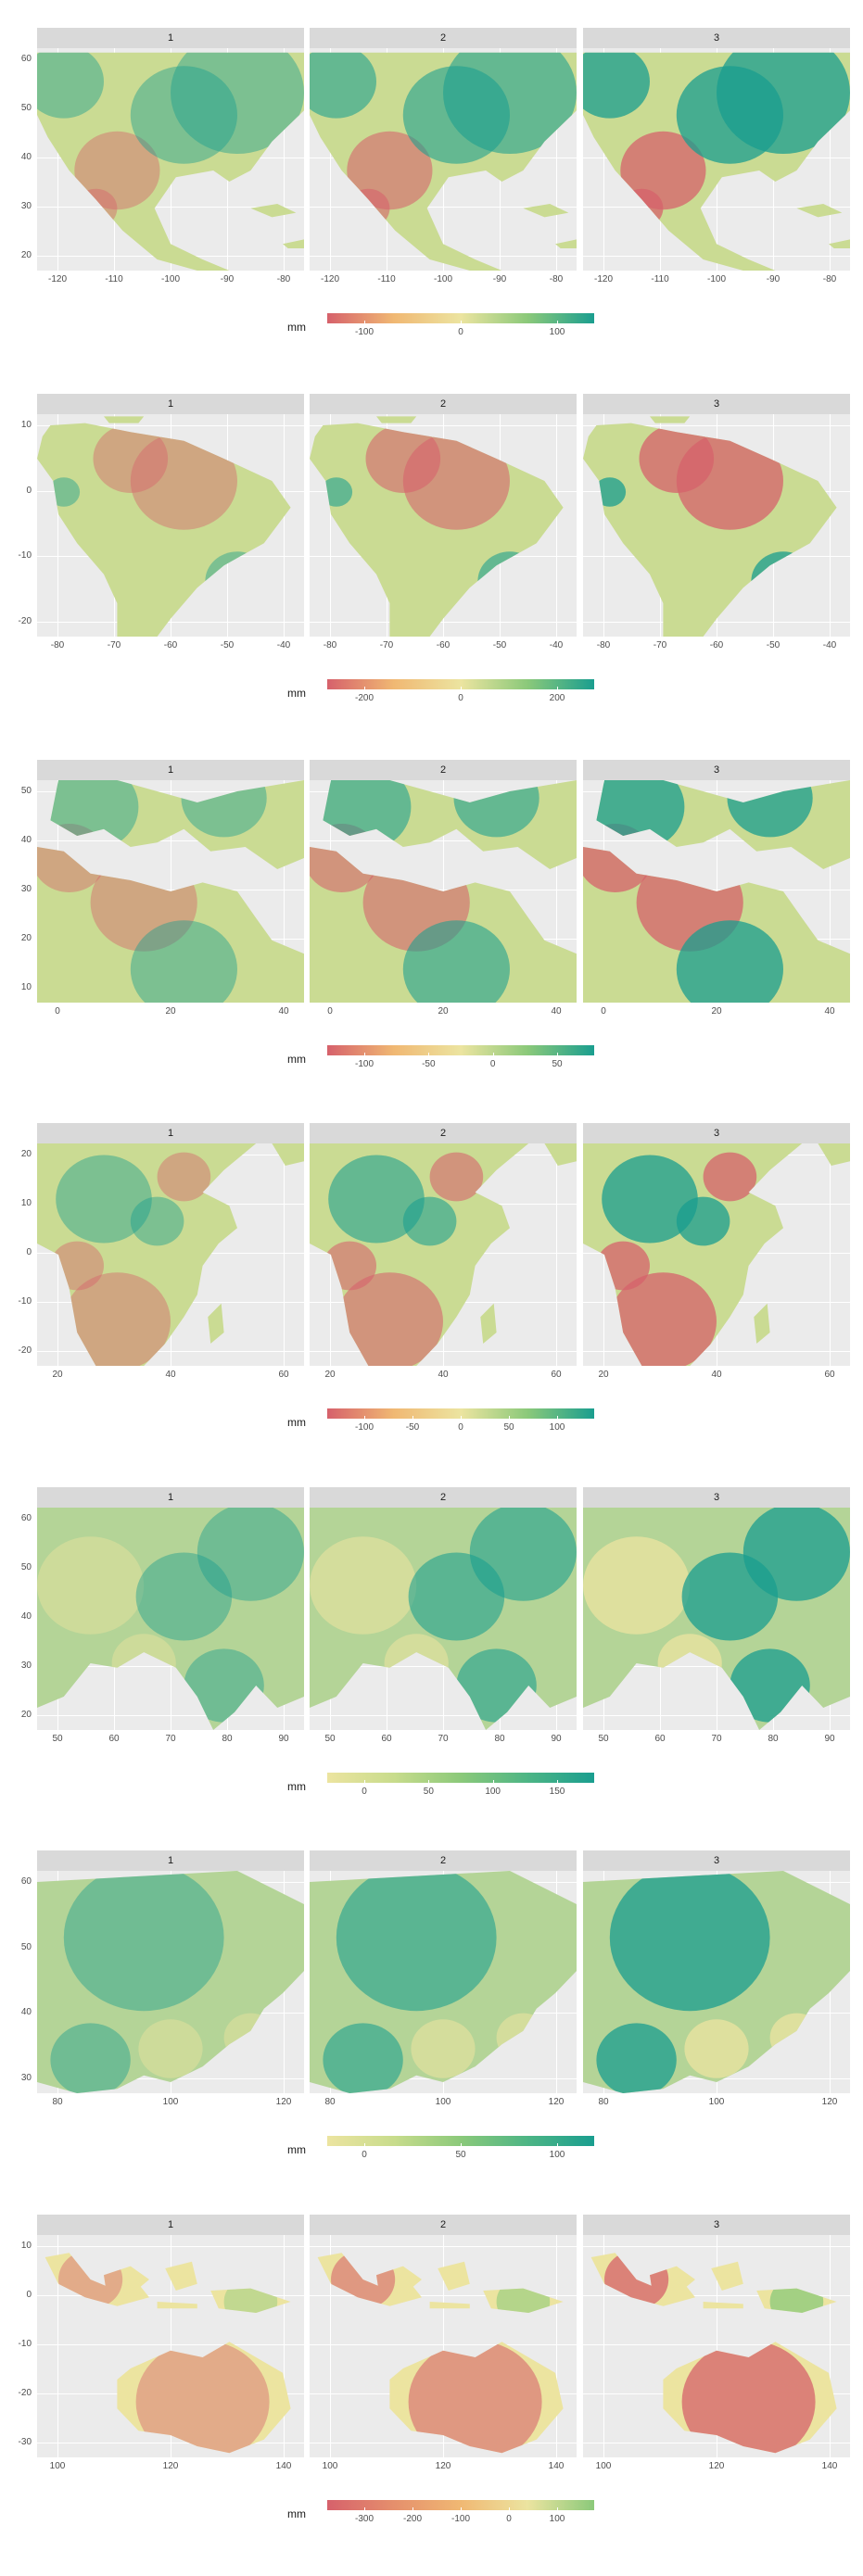 This screenshot has width=863, height=2576. Describe the element at coordinates (170, 279) in the screenshot. I see `x-tick-label: -100` at that location.